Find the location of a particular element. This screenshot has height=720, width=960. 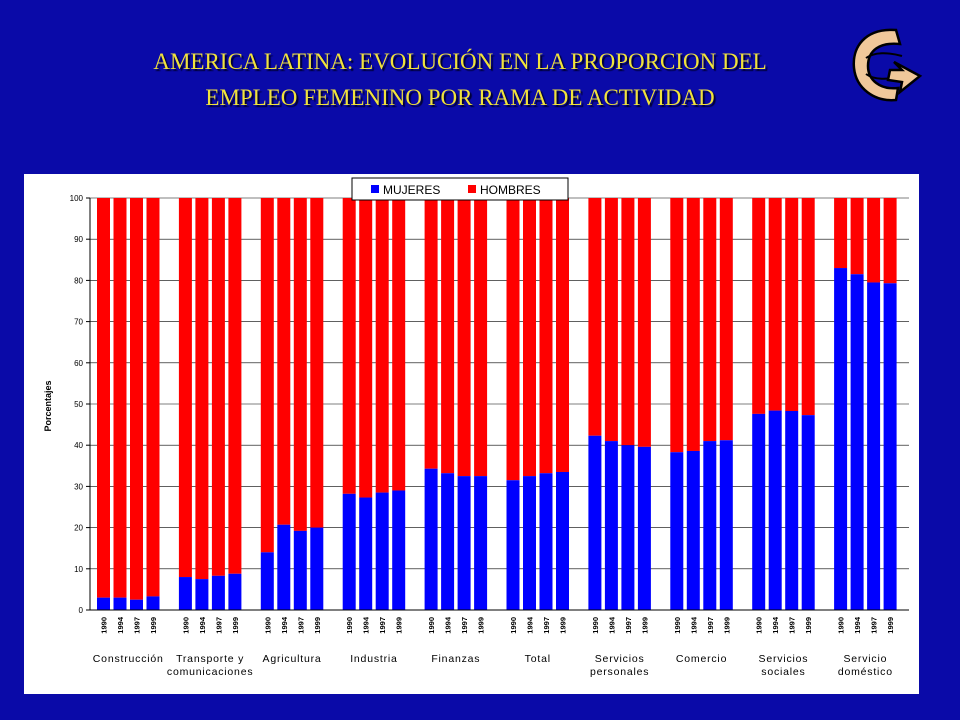

category-label: sociales is located at coordinates (783, 672).